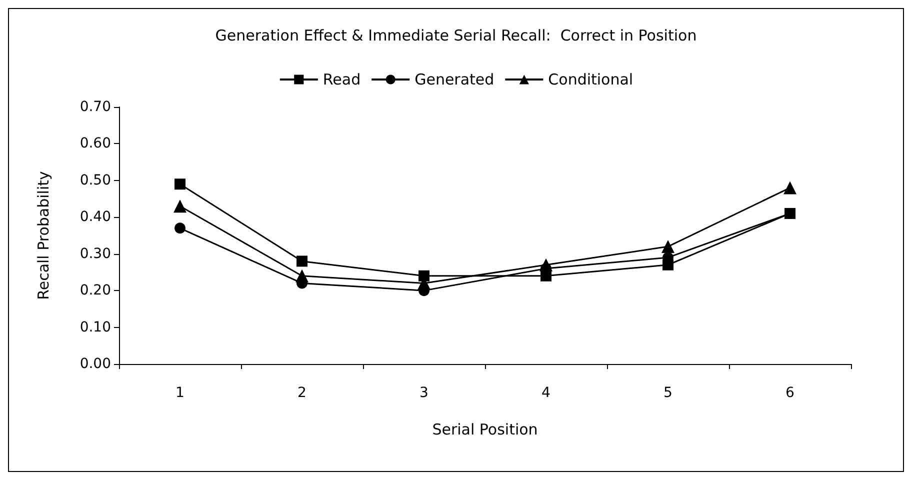  Describe the element at coordinates (180, 393) in the screenshot. I see `x-tick-label: 1` at that location.